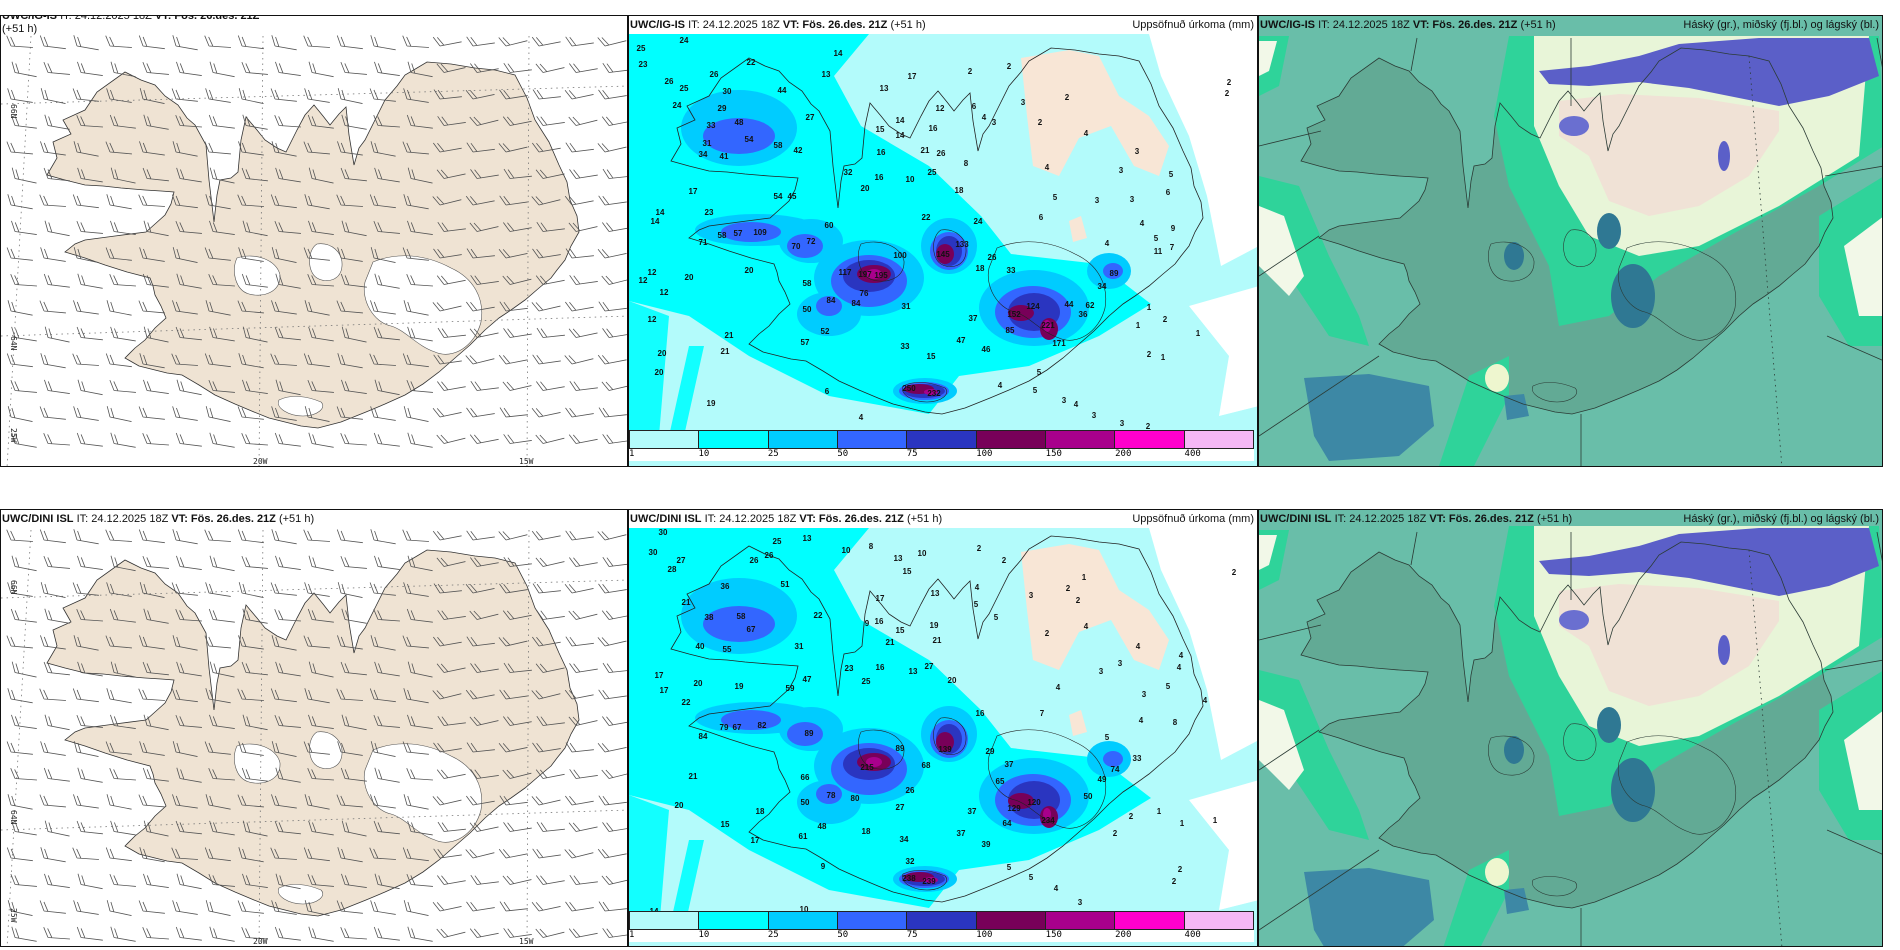  I want to click on precip-value-label: 16, so click(933, 128).